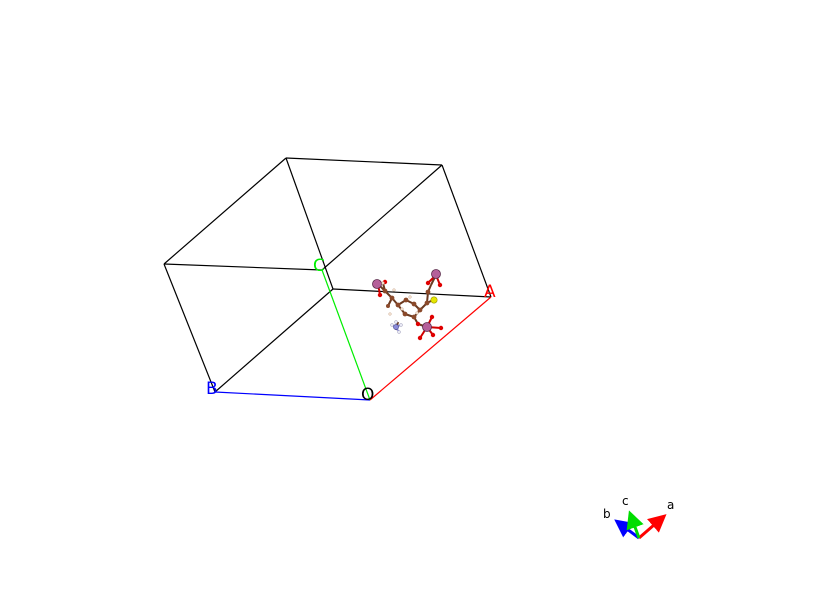 Image resolution: width=818 pixels, height=615 pixels. I want to click on c-vertex-label: C, so click(319, 266).